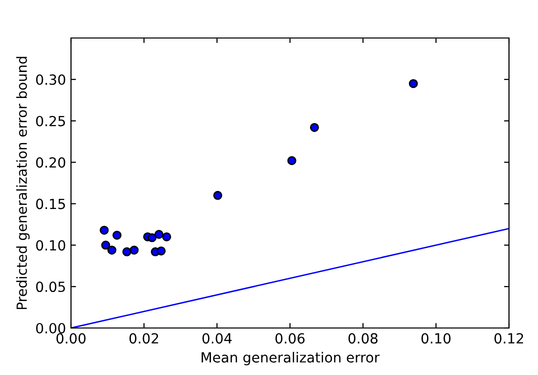 Image resolution: width=538 pixels, height=375 pixels. Describe the element at coordinates (71, 338) in the screenshot. I see `x-tick-label: 0.00` at that location.